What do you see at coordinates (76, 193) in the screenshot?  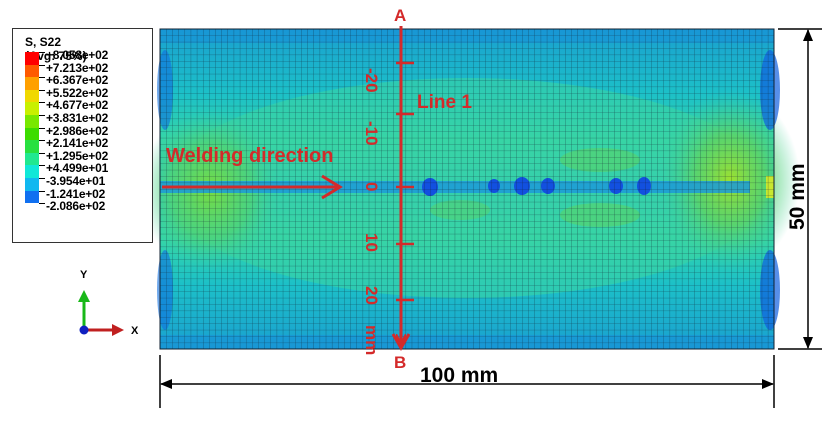 I see `legend-value: -1.241e+02` at bounding box center [76, 193].